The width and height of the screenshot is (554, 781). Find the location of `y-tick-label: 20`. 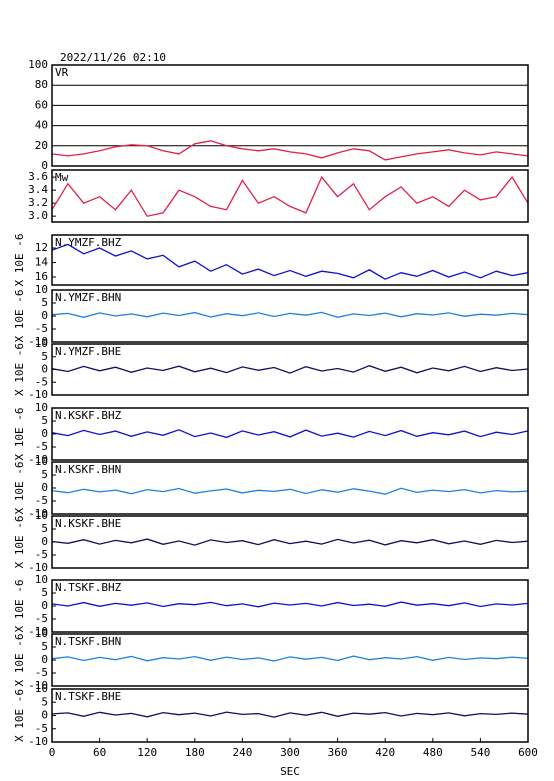

y-tick-label: 20 is located at coordinates (41, 145).